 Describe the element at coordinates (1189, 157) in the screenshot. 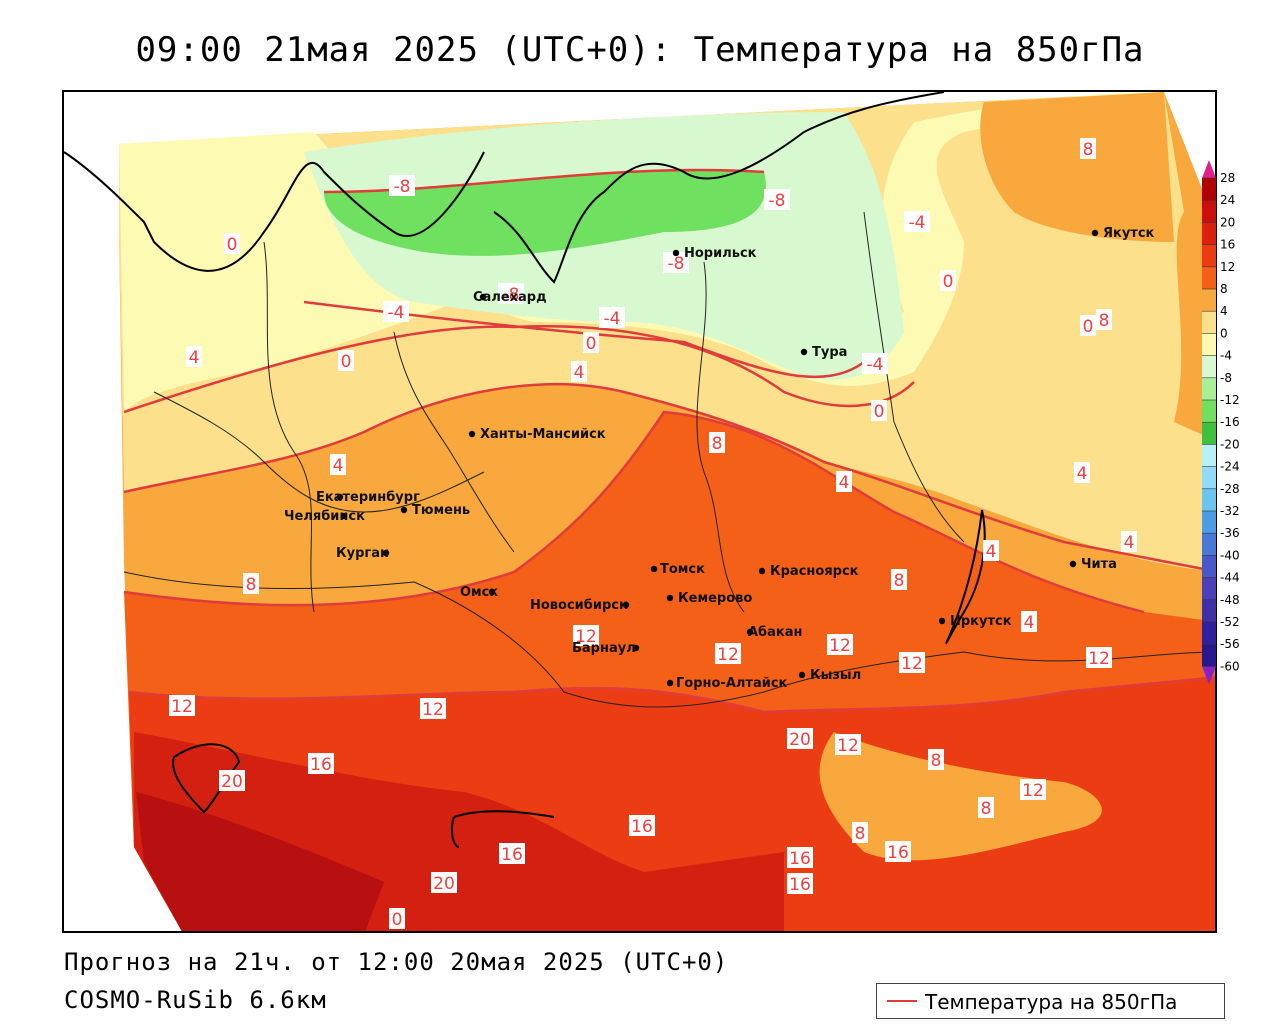

I see `white-northeast-corner` at that location.